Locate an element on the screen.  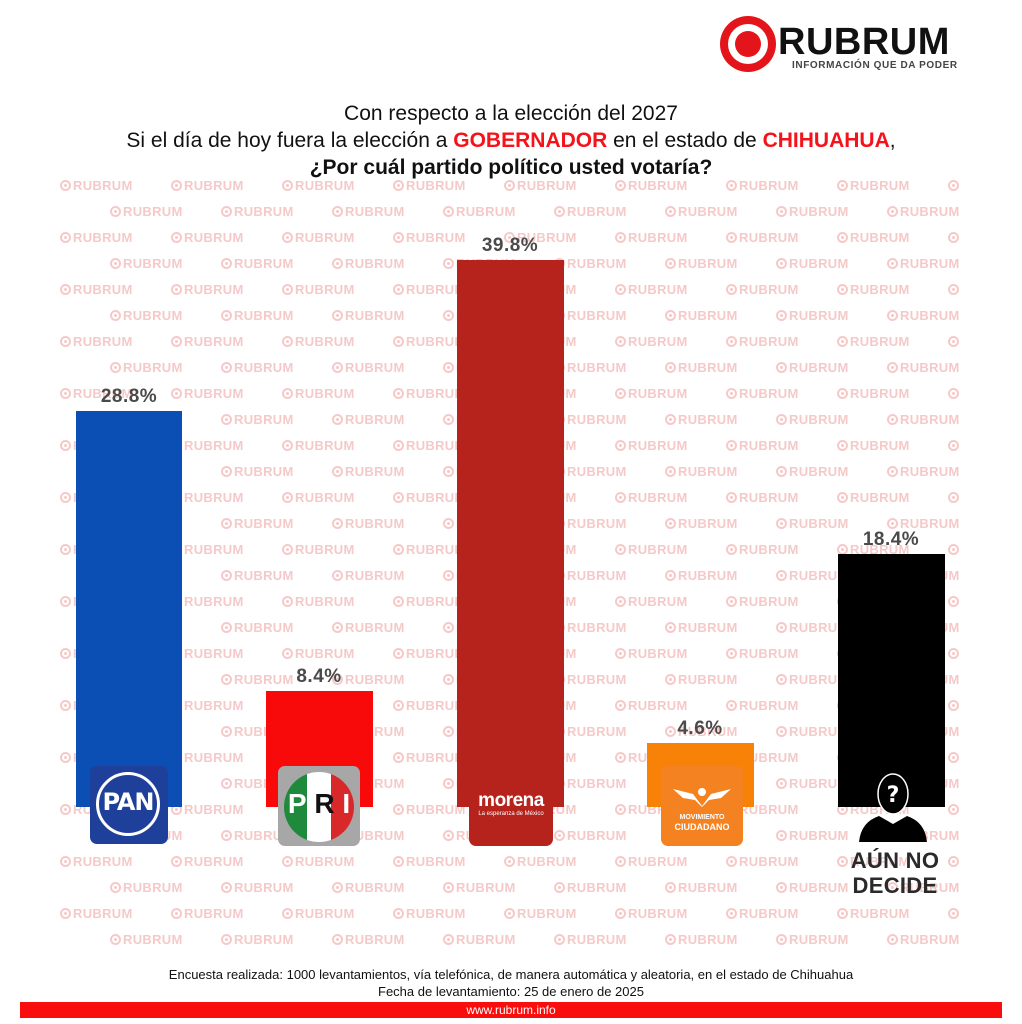
movimiento-ciudadano-logo: MOVIMIENTO CIUDADANO is located at coordinates (702, 806).